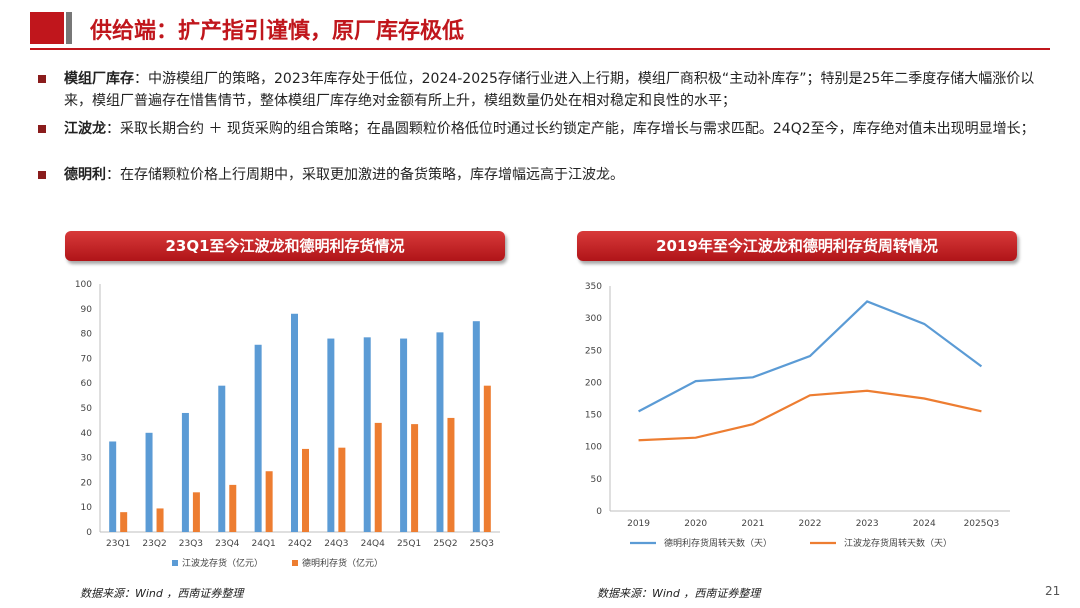  What do you see at coordinates (87, 459) in the screenshot?
I see `y-tick-label: 30` at bounding box center [87, 459].